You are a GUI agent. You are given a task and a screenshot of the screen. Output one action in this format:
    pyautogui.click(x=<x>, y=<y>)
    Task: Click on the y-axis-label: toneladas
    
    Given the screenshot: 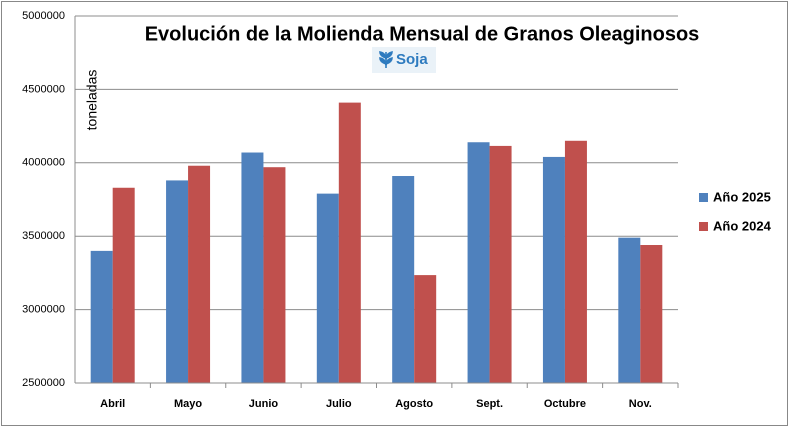 What is the action you would take?
    pyautogui.click(x=92, y=100)
    